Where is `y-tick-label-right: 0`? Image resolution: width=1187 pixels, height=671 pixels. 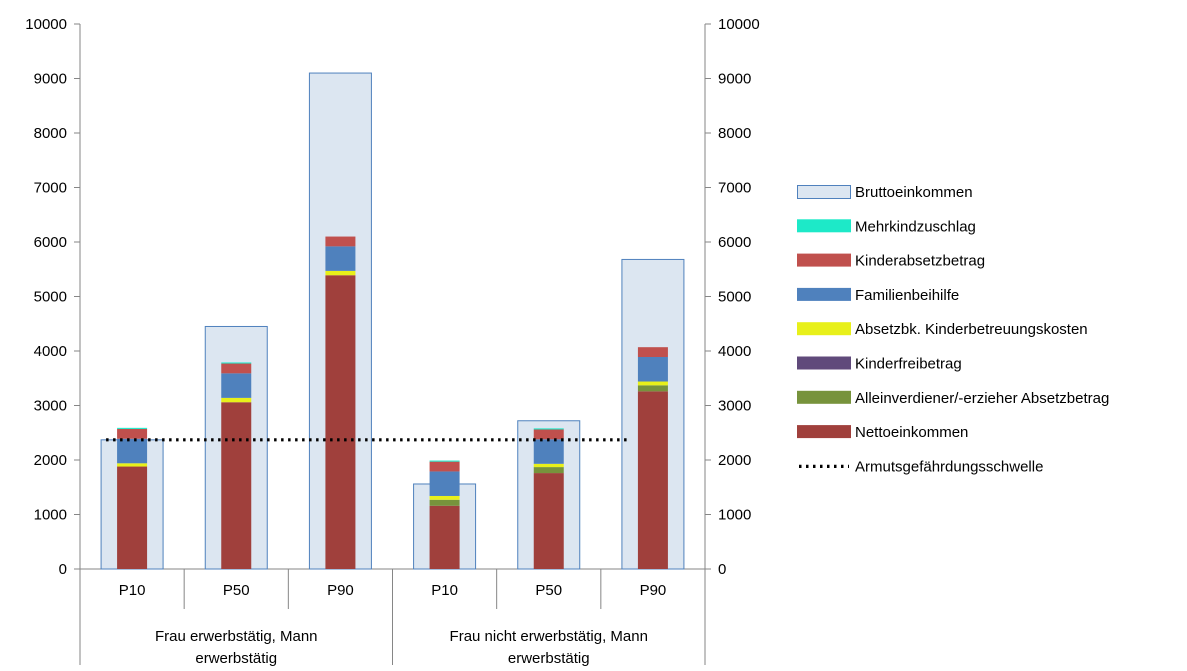 y-tick-label-right: 0 is located at coordinates (722, 569).